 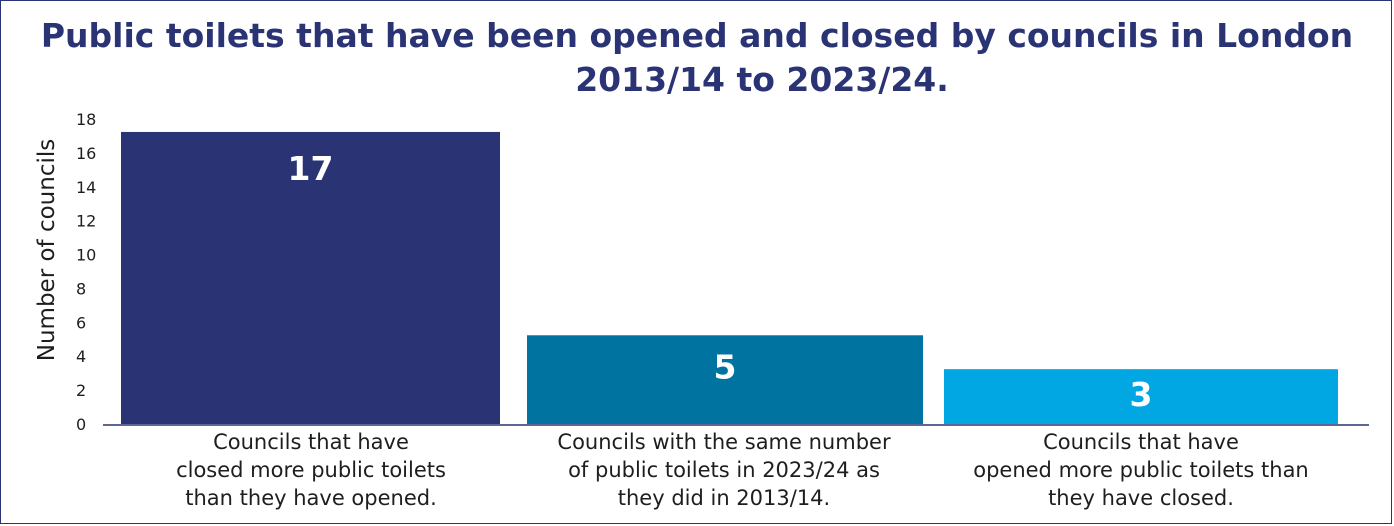 What do you see at coordinates (86, 119) in the screenshot?
I see `y-tick-label: 18` at bounding box center [86, 119].